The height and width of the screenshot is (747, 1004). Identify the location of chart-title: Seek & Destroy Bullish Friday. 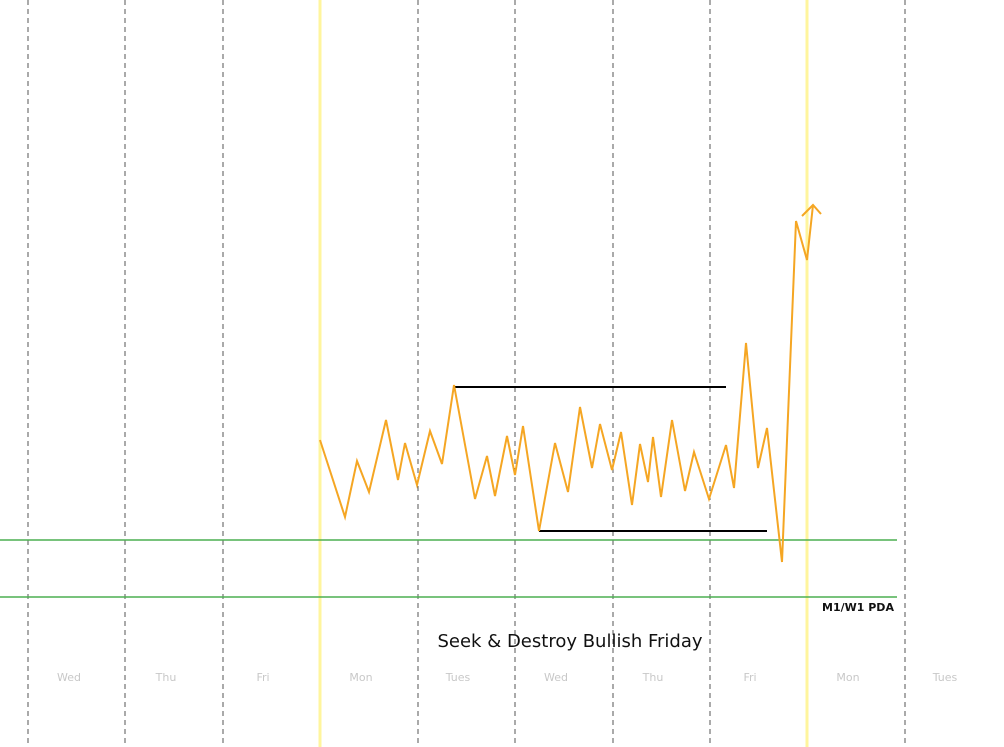
(569, 641).